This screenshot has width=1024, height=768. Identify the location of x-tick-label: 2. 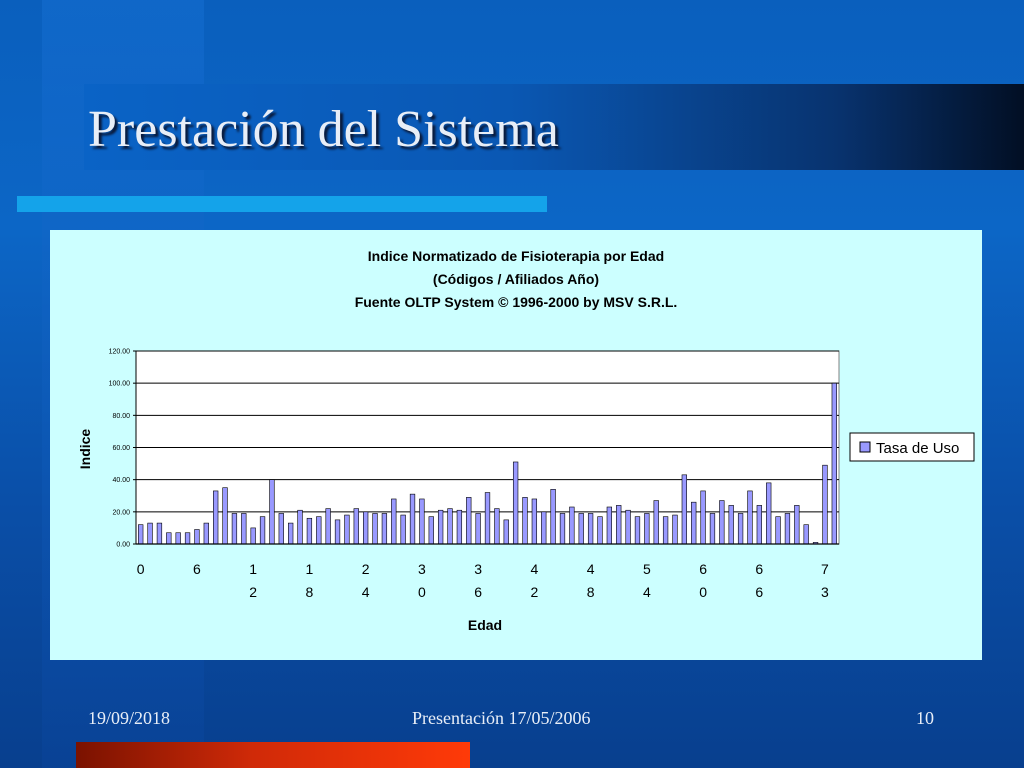
(366, 569).